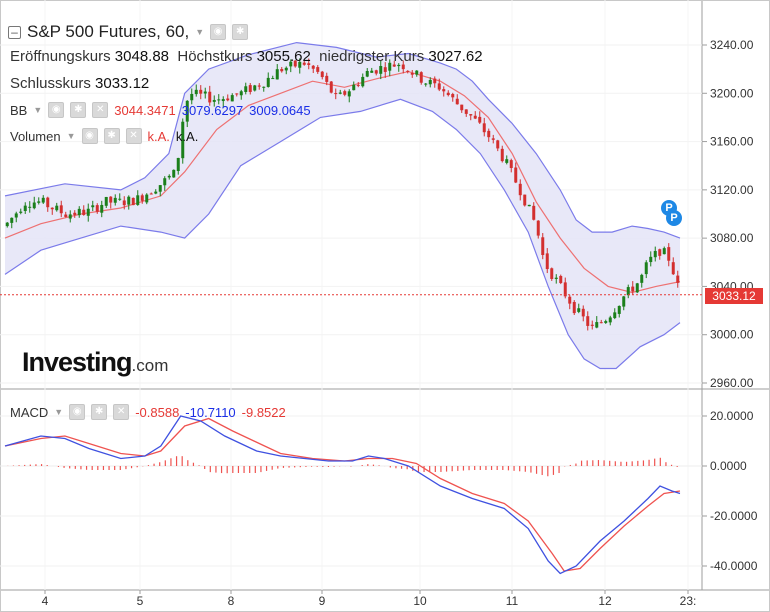  Describe the element at coordinates (732, 45) in the screenshot. I see `price-tick-label: 3240.00` at that location.